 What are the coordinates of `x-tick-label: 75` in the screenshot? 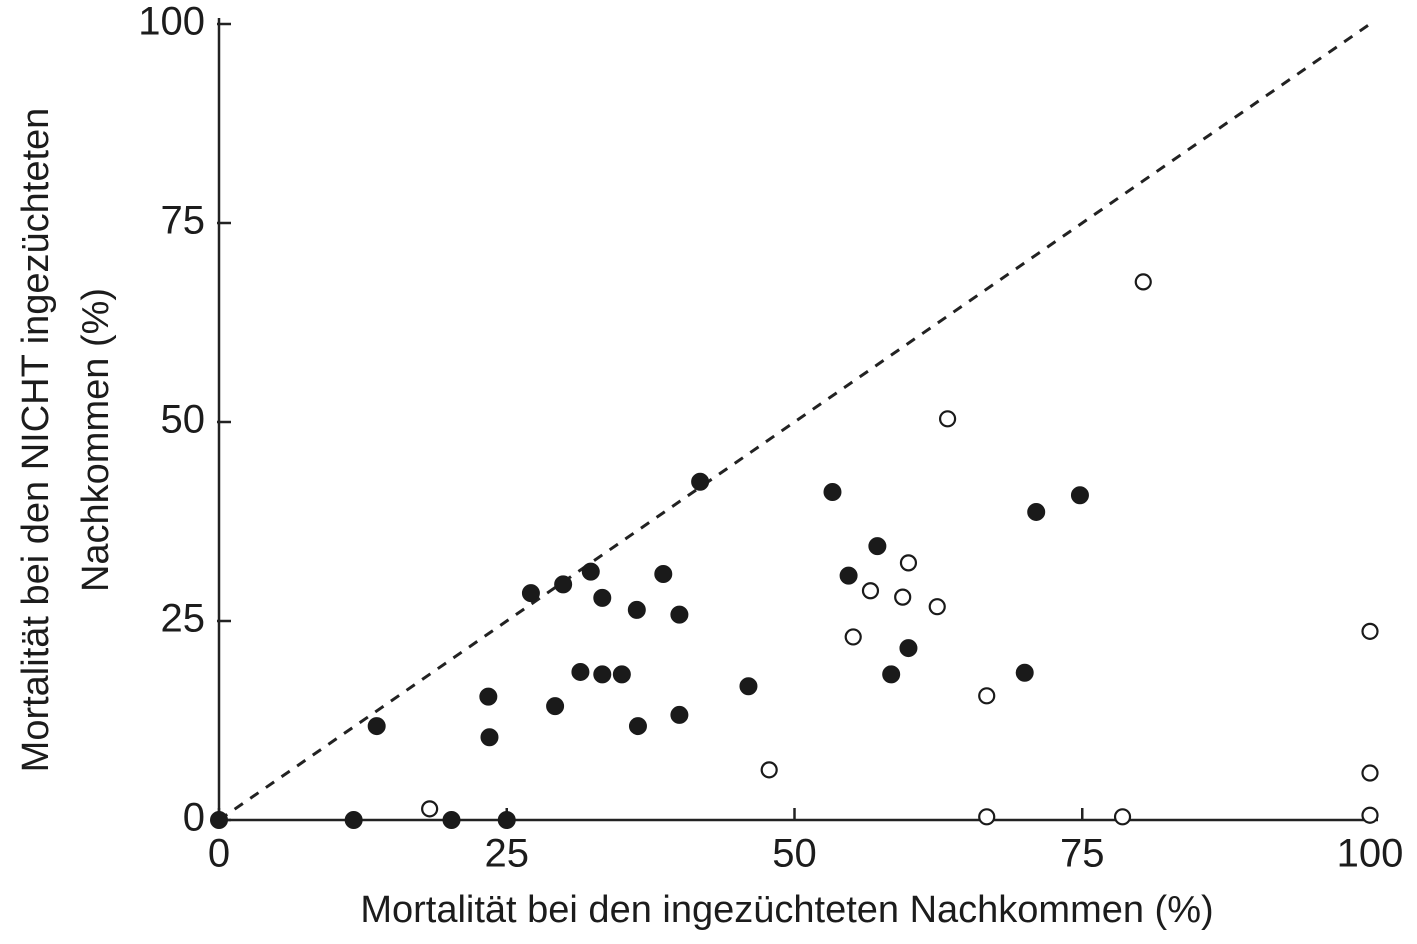 It's located at (1082, 854).